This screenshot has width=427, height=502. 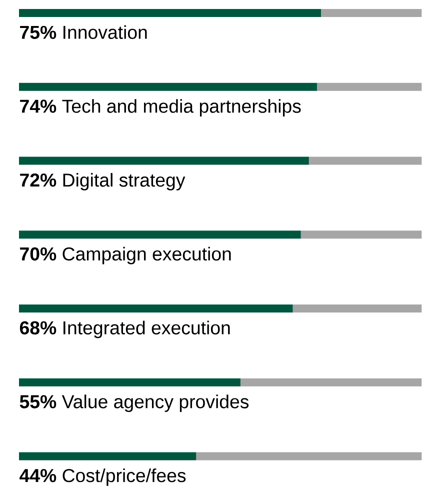 I want to click on data-label: 55%, so click(x=38, y=401).